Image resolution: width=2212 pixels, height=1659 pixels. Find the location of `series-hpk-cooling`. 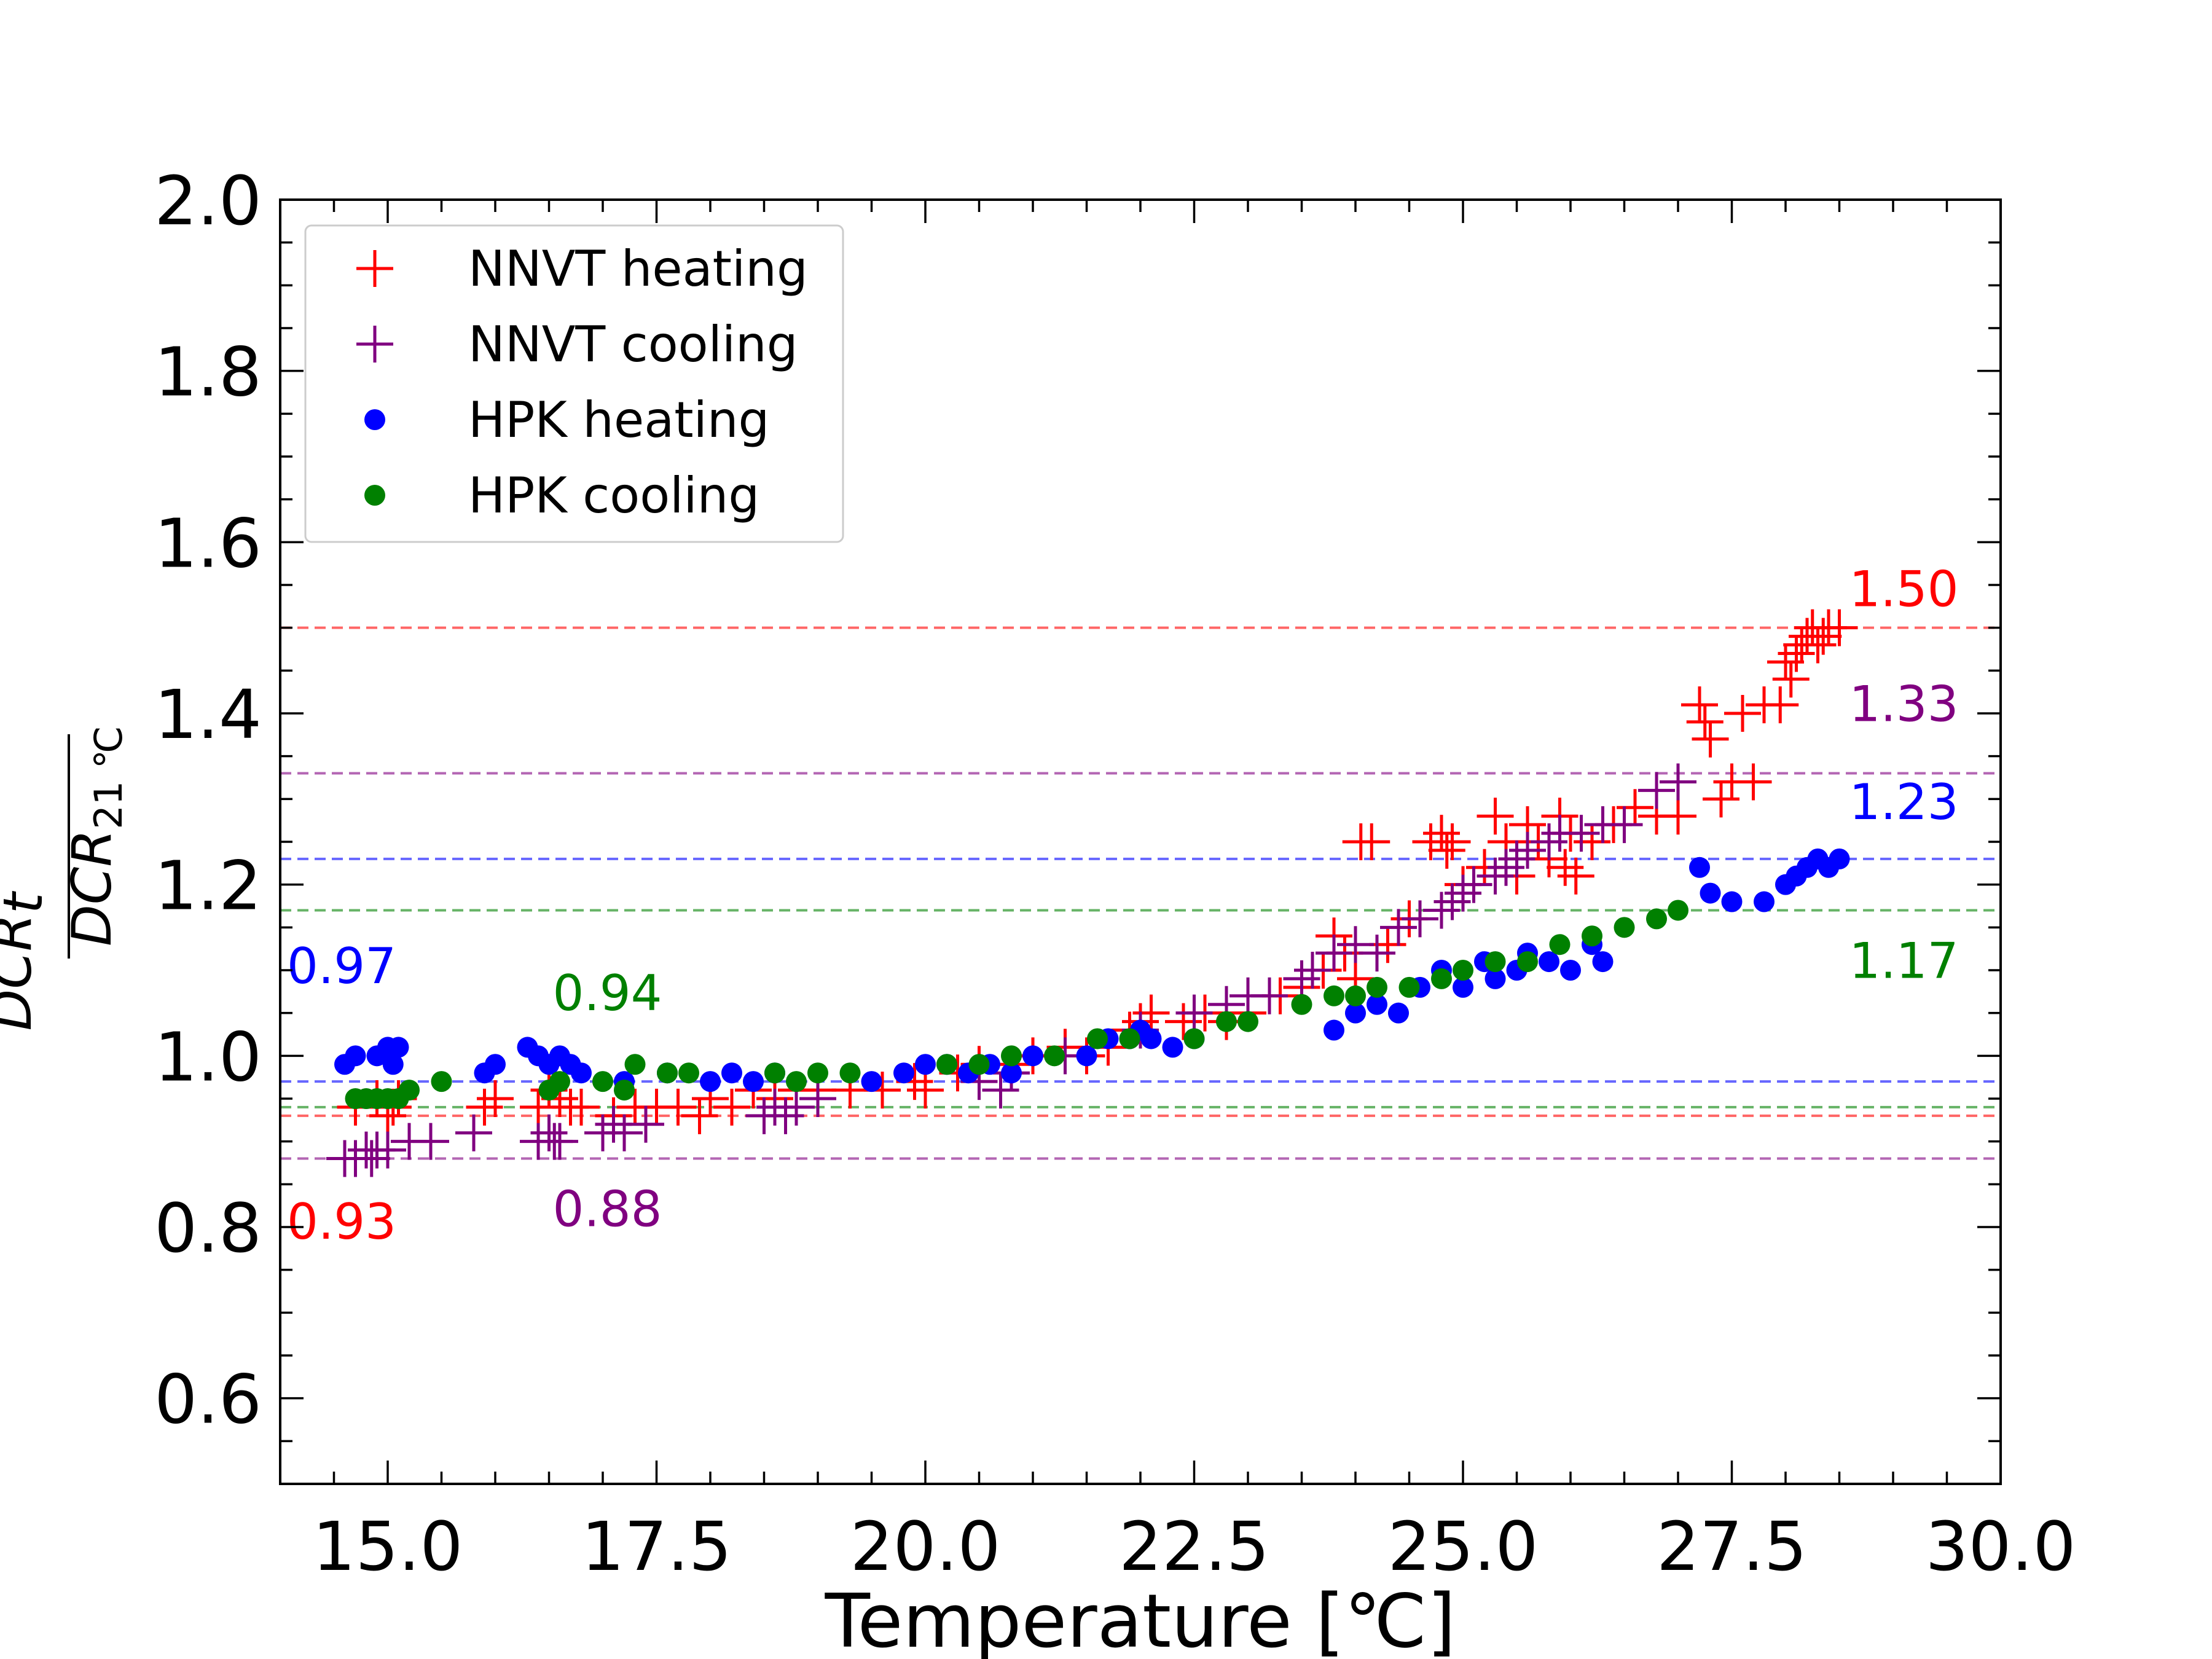

series-hpk-cooling is located at coordinates (1016, 1004).